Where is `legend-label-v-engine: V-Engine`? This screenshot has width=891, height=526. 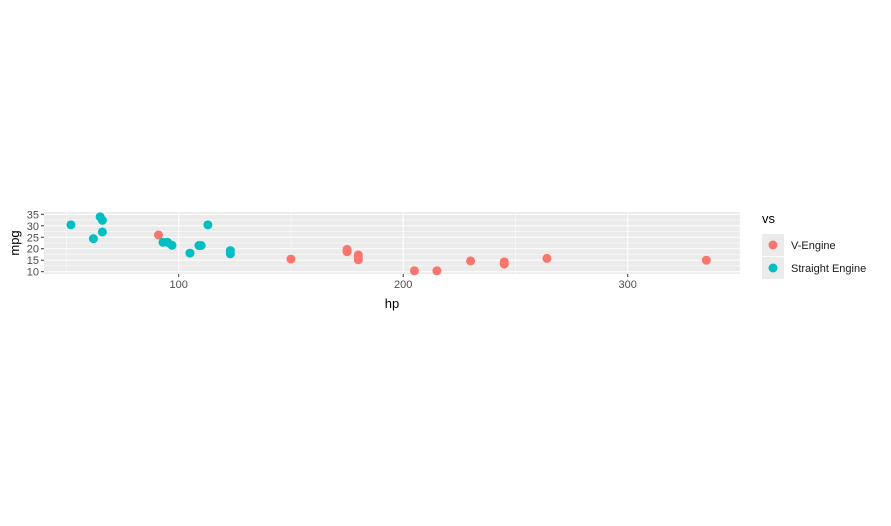 legend-label-v-engine: V-Engine is located at coordinates (813, 246).